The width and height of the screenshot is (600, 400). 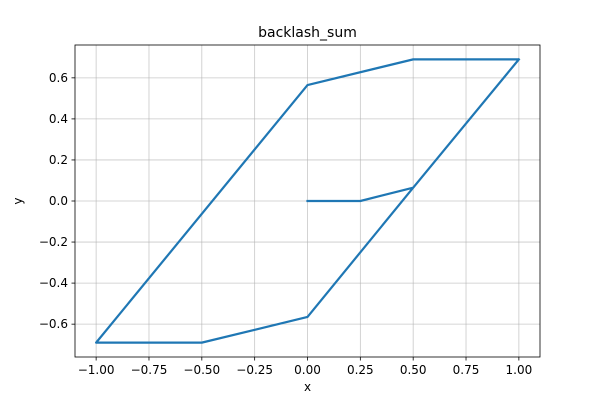 I want to click on y-tick-label: −0.2, so click(x=53, y=242).